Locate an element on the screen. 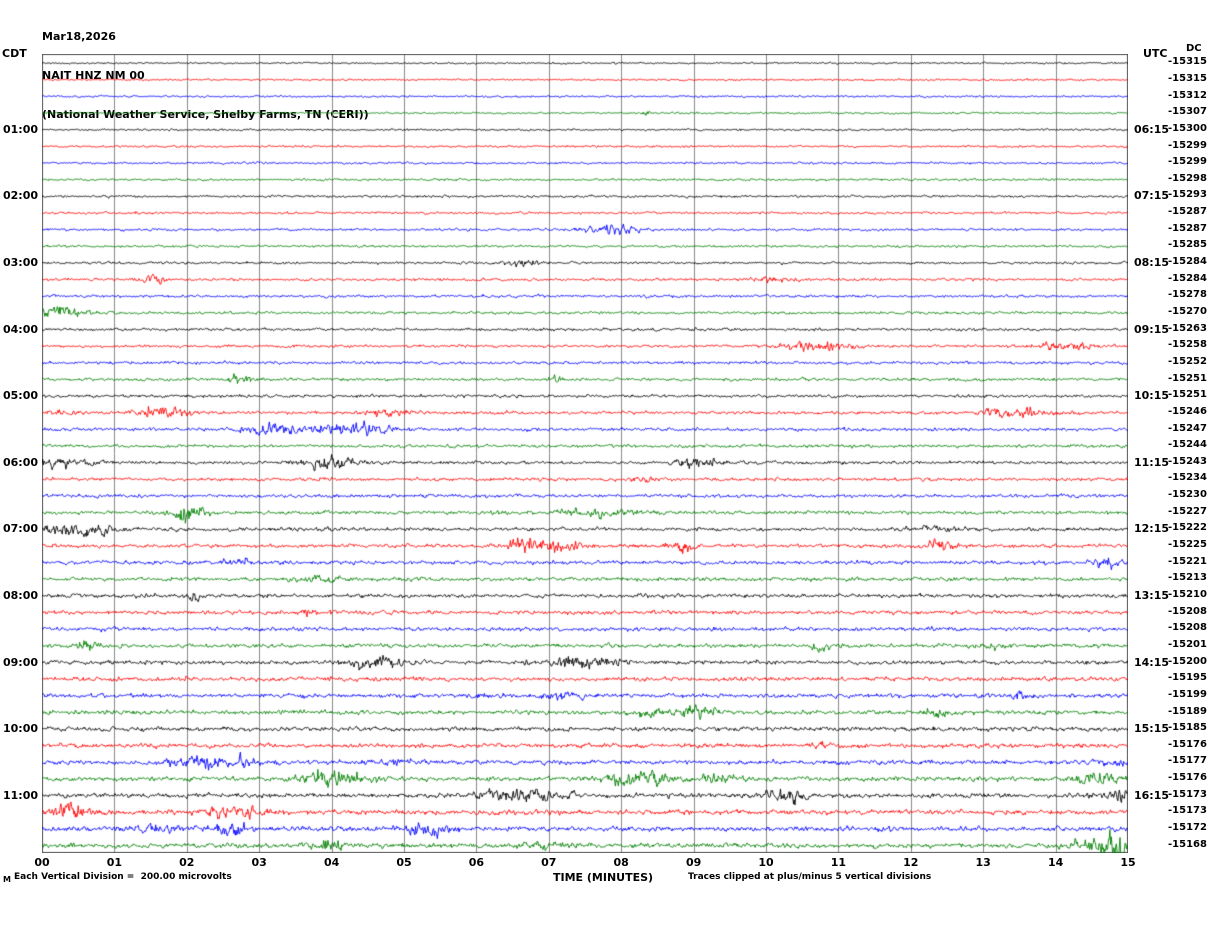 Image resolution: width=1210 pixels, height=932 pixels. header-date: Mar18,2026 is located at coordinates (79, 36).